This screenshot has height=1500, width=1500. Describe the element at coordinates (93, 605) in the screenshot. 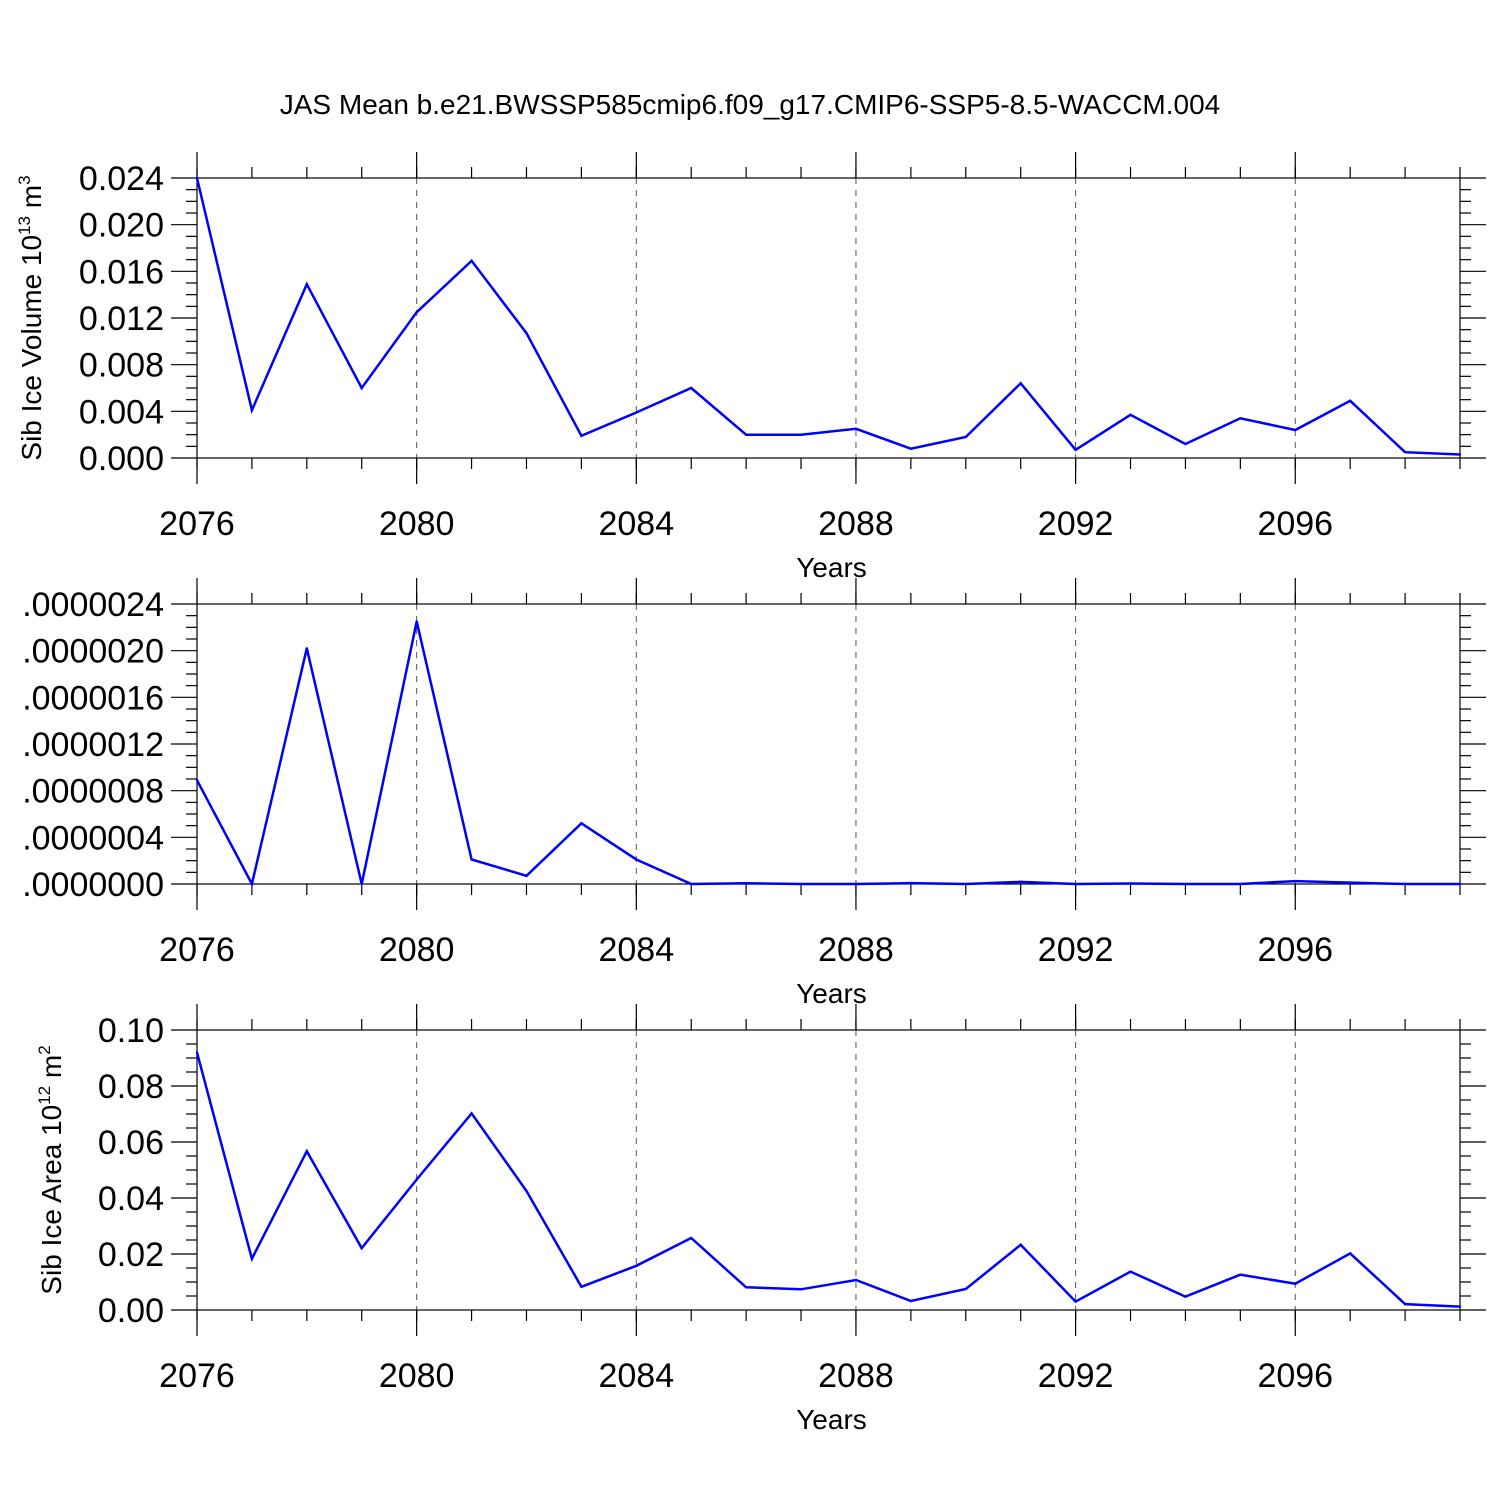

I see `y-tick-label: .0000024` at that location.